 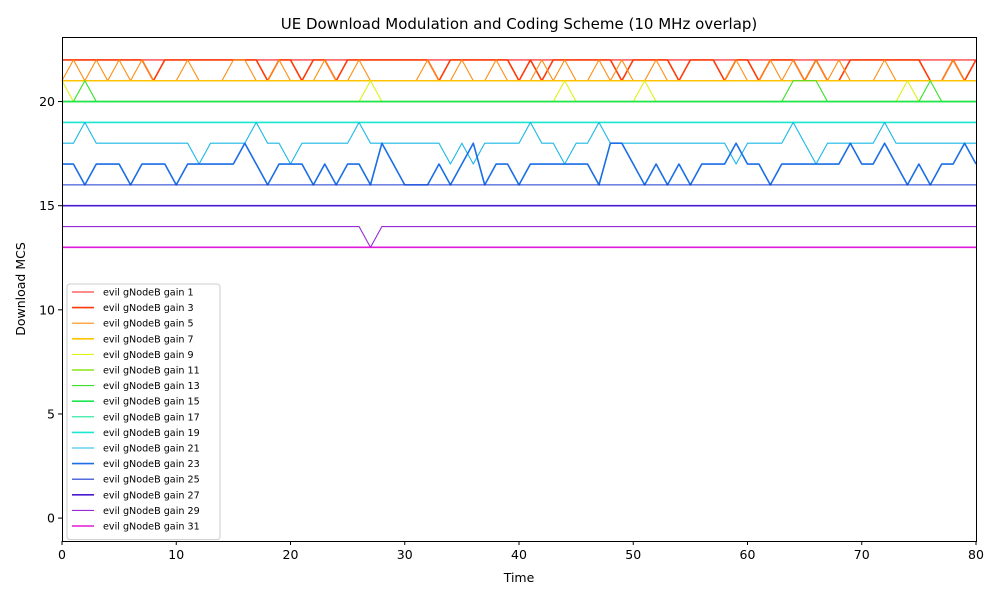 What do you see at coordinates (47, 309) in the screenshot?
I see `y-tick-label: 10` at bounding box center [47, 309].